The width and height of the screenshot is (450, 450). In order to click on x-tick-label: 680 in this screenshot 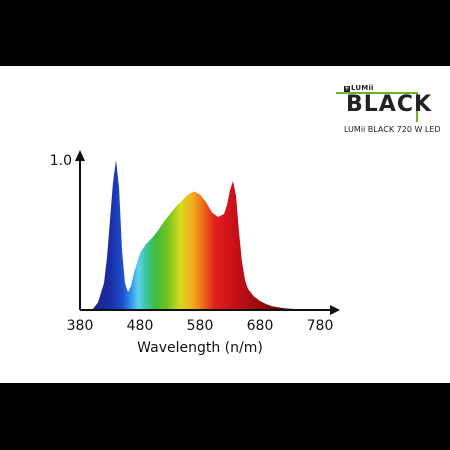, I will do `click(260, 326)`.